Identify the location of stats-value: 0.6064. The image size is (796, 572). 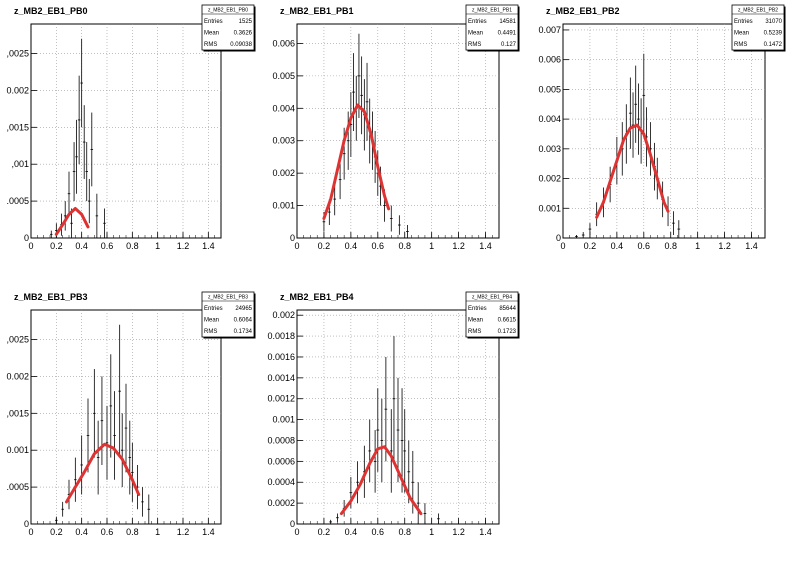
(243, 321).